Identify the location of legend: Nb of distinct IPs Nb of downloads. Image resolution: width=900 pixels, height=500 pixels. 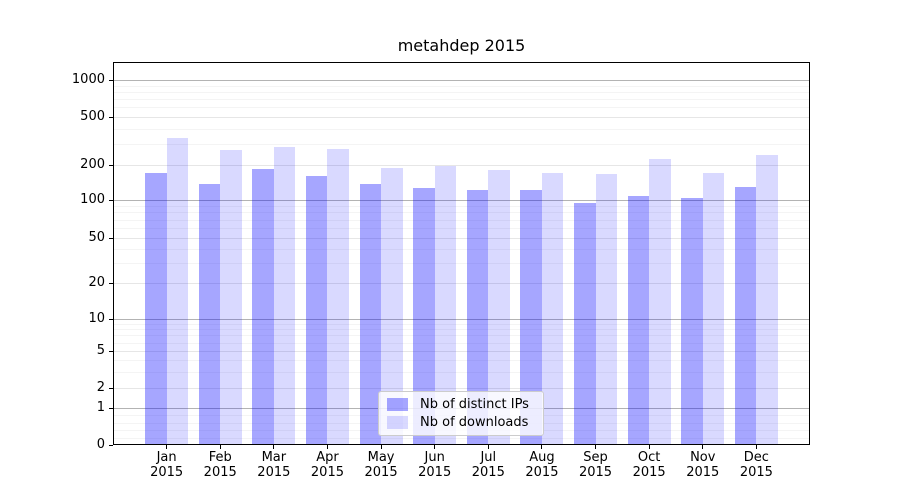
(461, 413).